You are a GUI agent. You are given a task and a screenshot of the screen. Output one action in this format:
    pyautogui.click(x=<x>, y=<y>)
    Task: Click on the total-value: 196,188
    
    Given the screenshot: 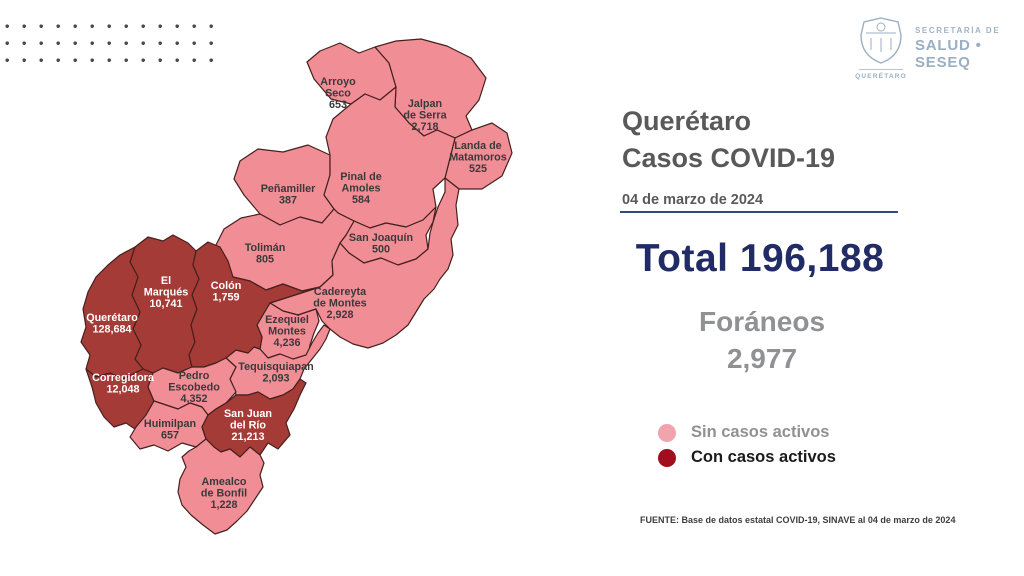 What is the action you would take?
    pyautogui.click(x=812, y=258)
    